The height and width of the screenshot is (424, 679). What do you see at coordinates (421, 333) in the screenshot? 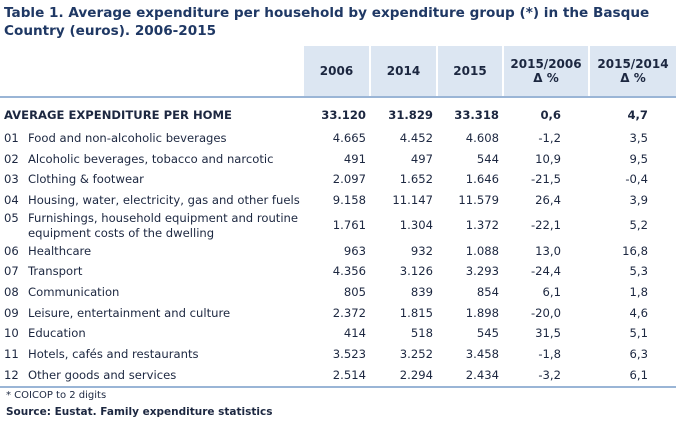
I see `cell: 518` at bounding box center [421, 333].